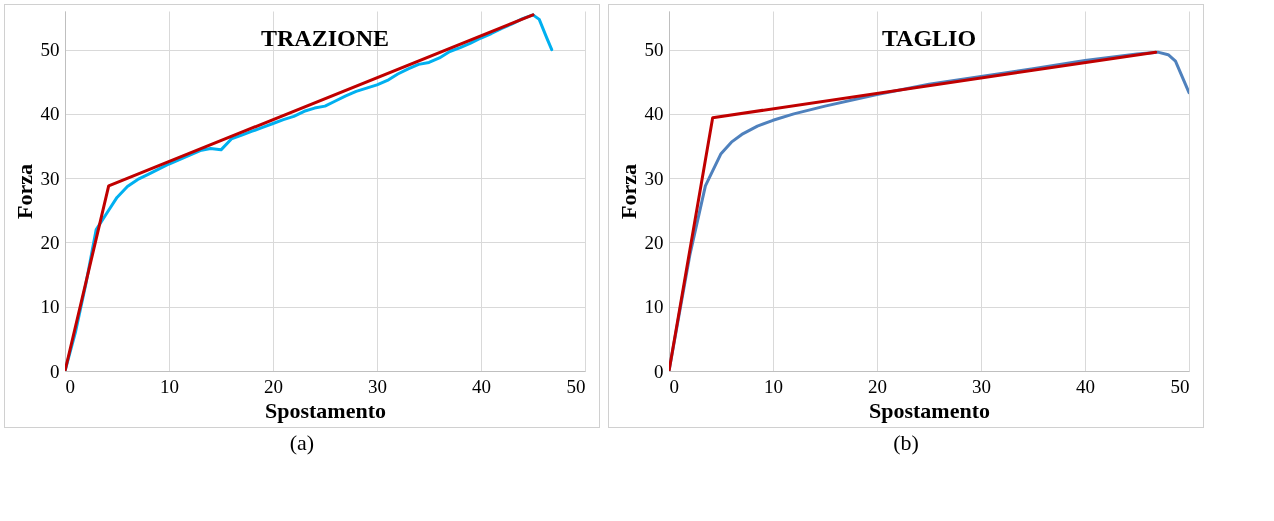  Describe the element at coordinates (325, 38) in the screenshot. I see `text: TRAZIONE` at that location.